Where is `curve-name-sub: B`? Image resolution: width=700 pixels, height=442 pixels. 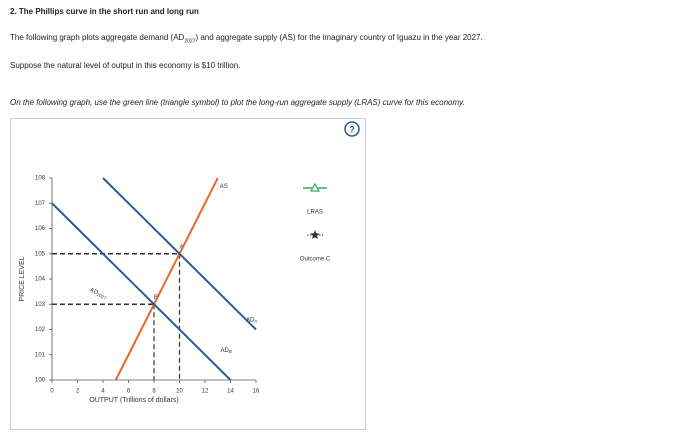
curve-name-sub: B is located at coordinates (230, 351).